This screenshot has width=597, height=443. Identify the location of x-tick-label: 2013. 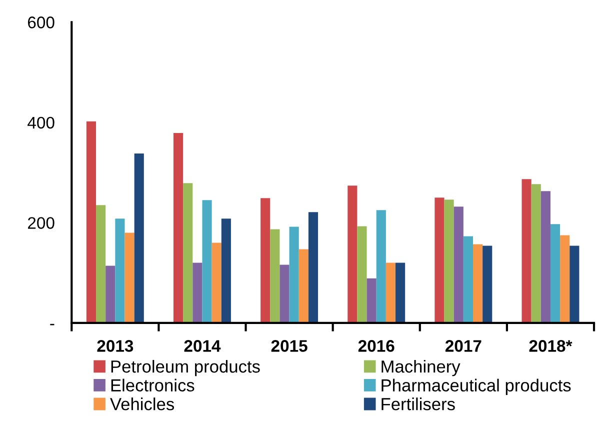
(115, 346).